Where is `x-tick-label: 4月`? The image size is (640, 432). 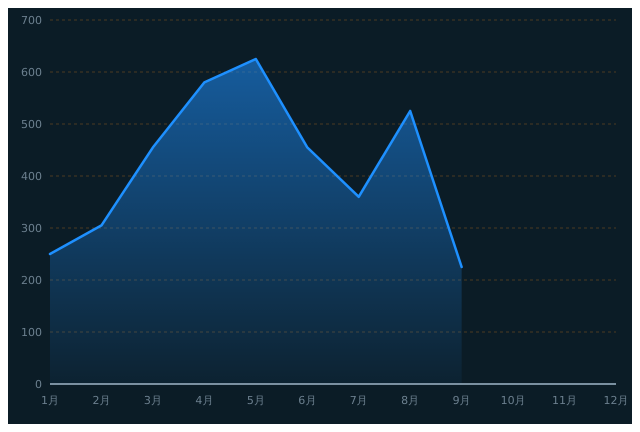 x-tick-label: 4月 is located at coordinates (204, 400).